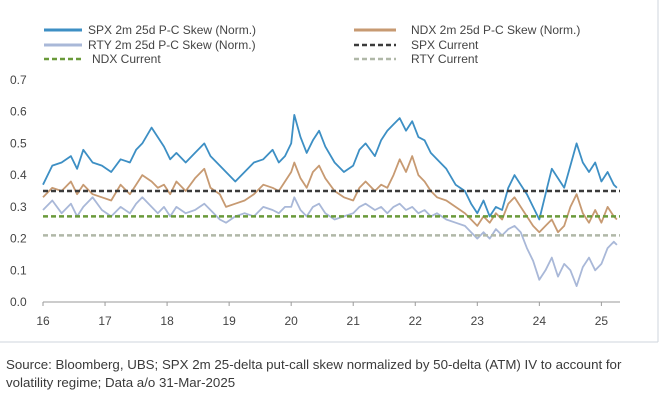 The image size is (661, 410). What do you see at coordinates (172, 45) in the screenshot?
I see `legend-label-rty-skew: RTY 2m 25d P-C Skew (Norm.)` at bounding box center [172, 45].